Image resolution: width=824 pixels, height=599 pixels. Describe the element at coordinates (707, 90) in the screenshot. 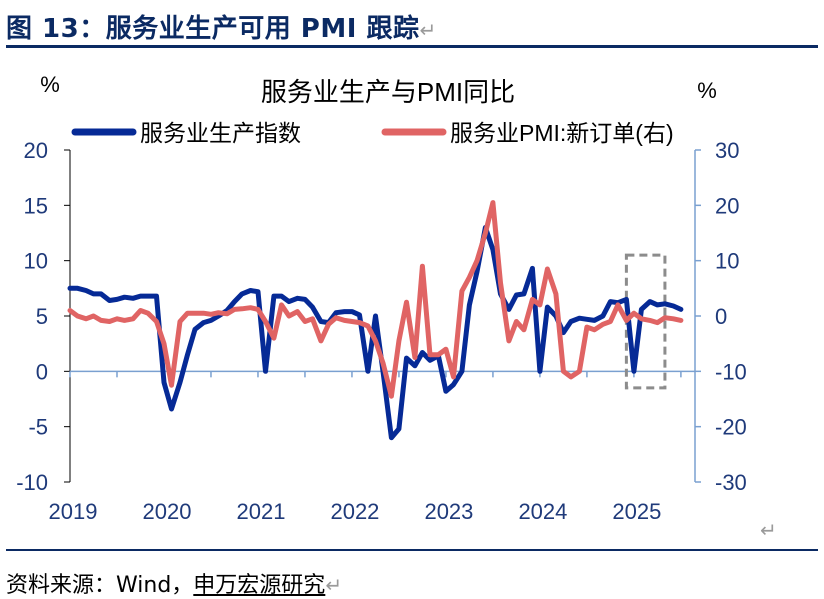

I see `y-right-unit: %` at that location.